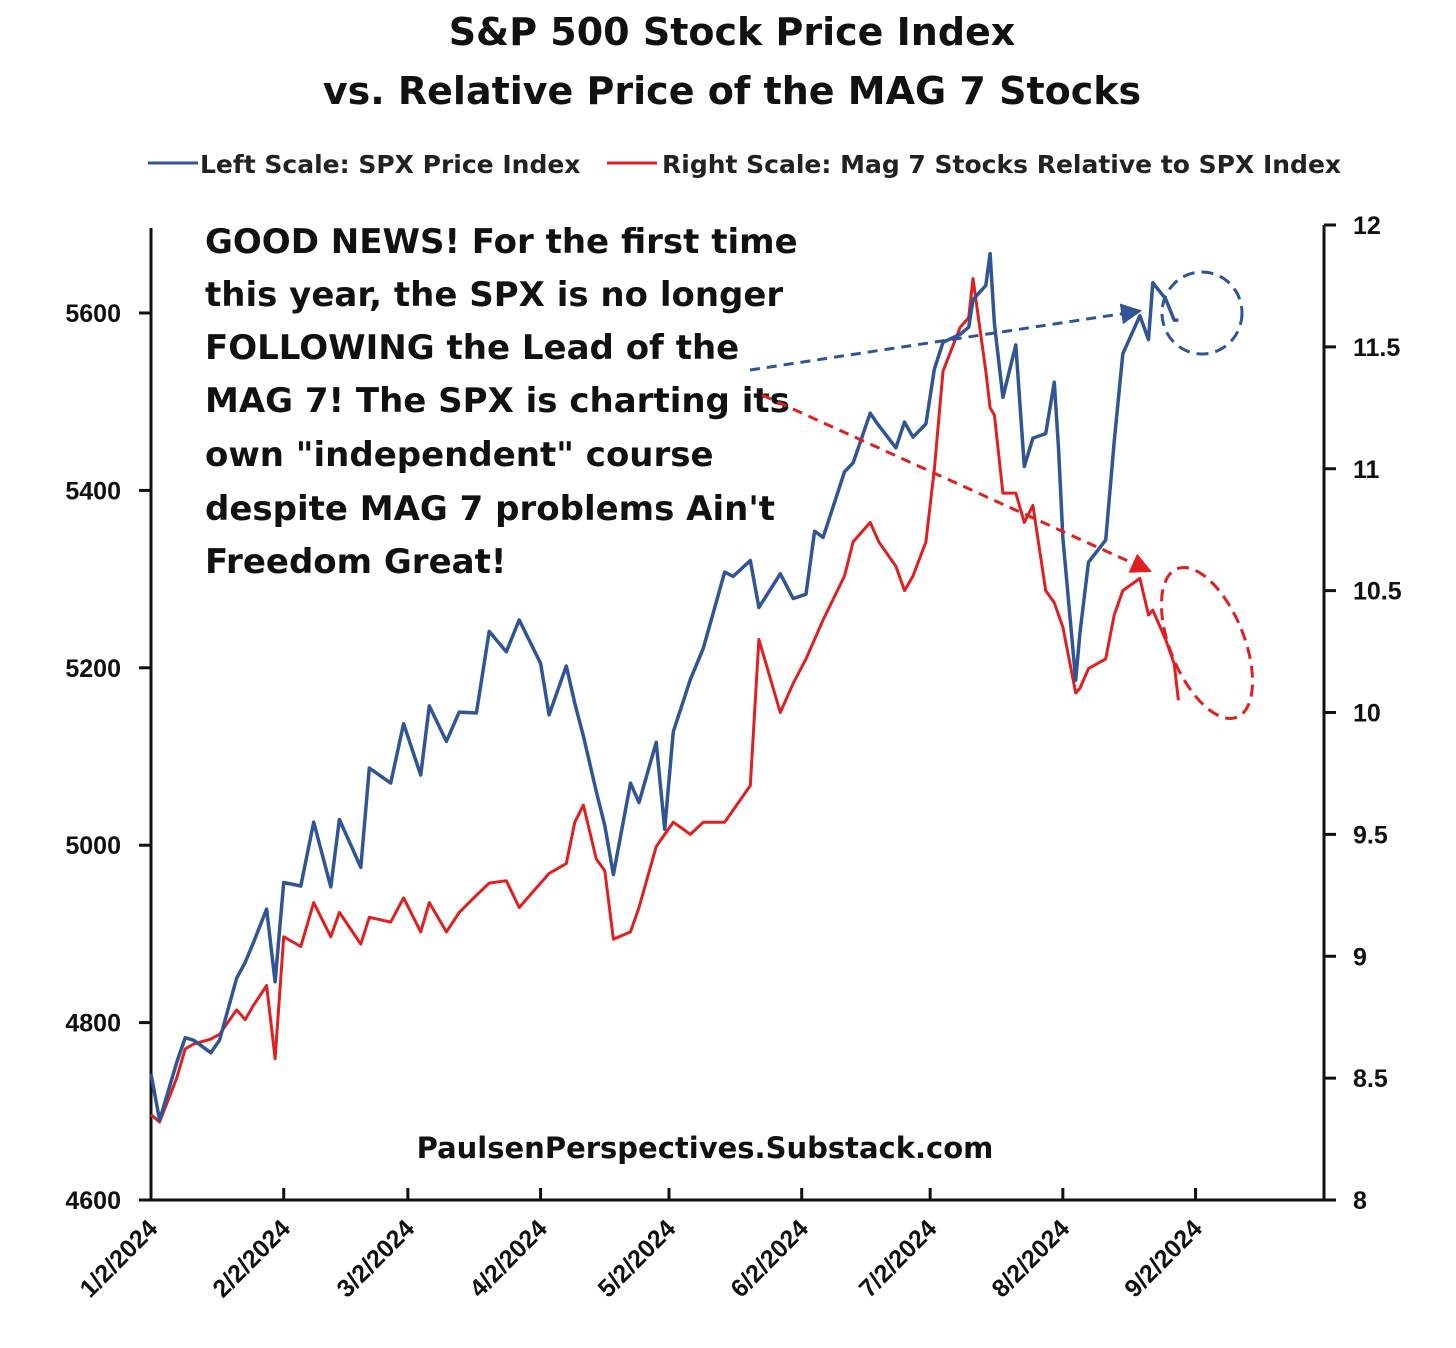  What do you see at coordinates (459, 455) in the screenshot?
I see `annotation-line: own "independent" course` at bounding box center [459, 455].